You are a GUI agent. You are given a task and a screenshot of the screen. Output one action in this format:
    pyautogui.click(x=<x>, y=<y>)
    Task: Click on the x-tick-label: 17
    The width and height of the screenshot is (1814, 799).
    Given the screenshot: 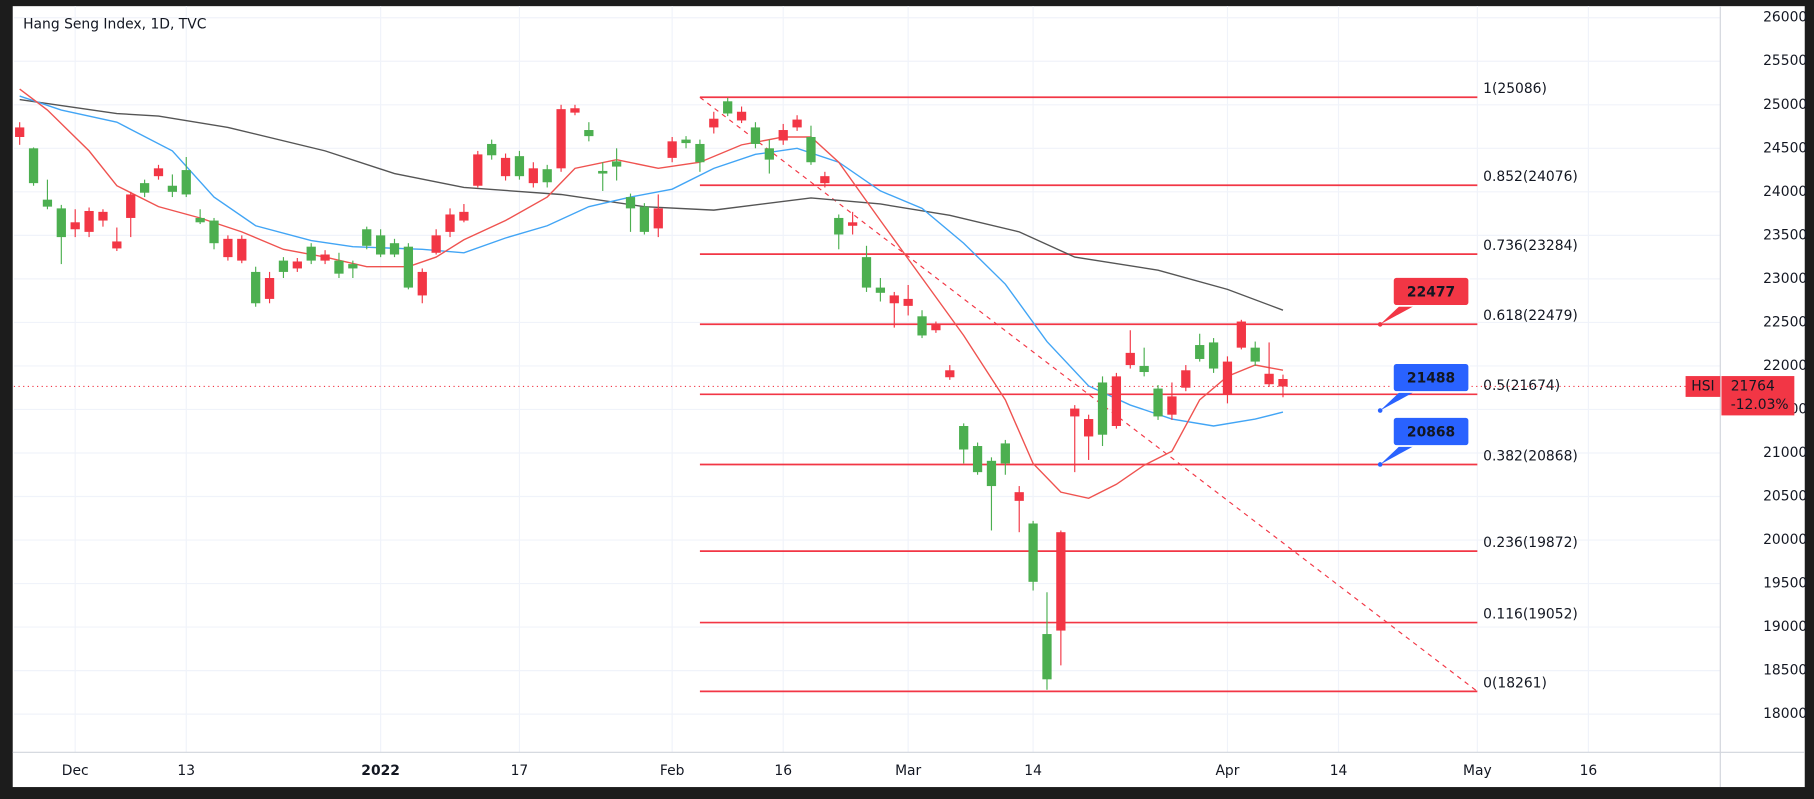 What is the action you would take?
    pyautogui.click(x=520, y=771)
    